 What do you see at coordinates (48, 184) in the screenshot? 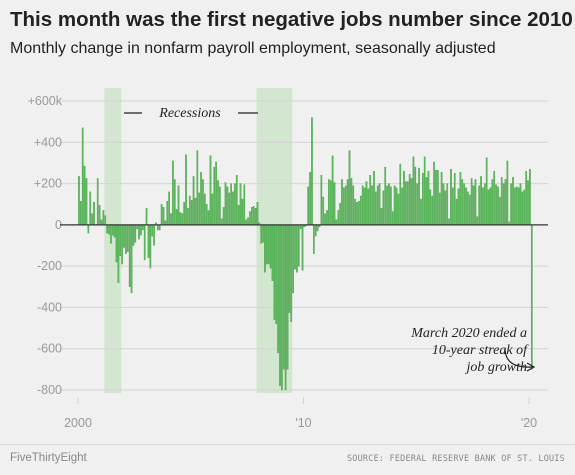
I see `y-tick-label: +200` at bounding box center [48, 184].